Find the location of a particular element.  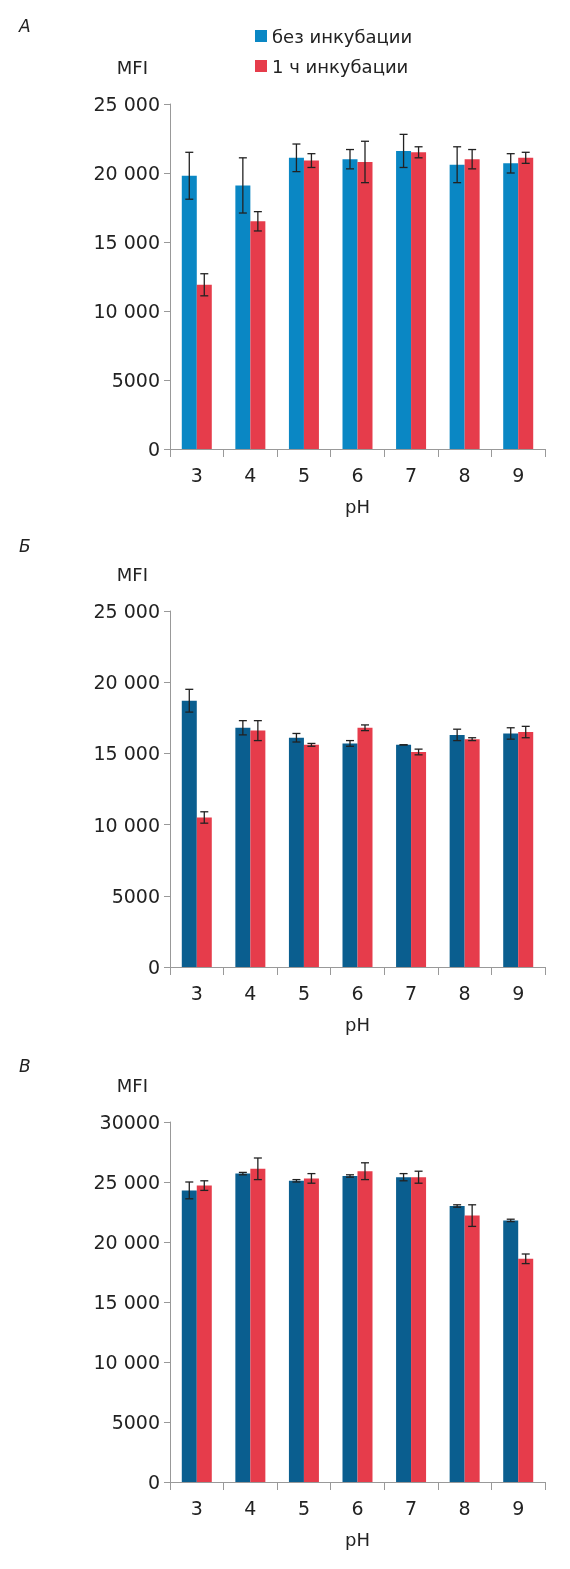

y-tick-label: 30000 is located at coordinates (129, 1122).